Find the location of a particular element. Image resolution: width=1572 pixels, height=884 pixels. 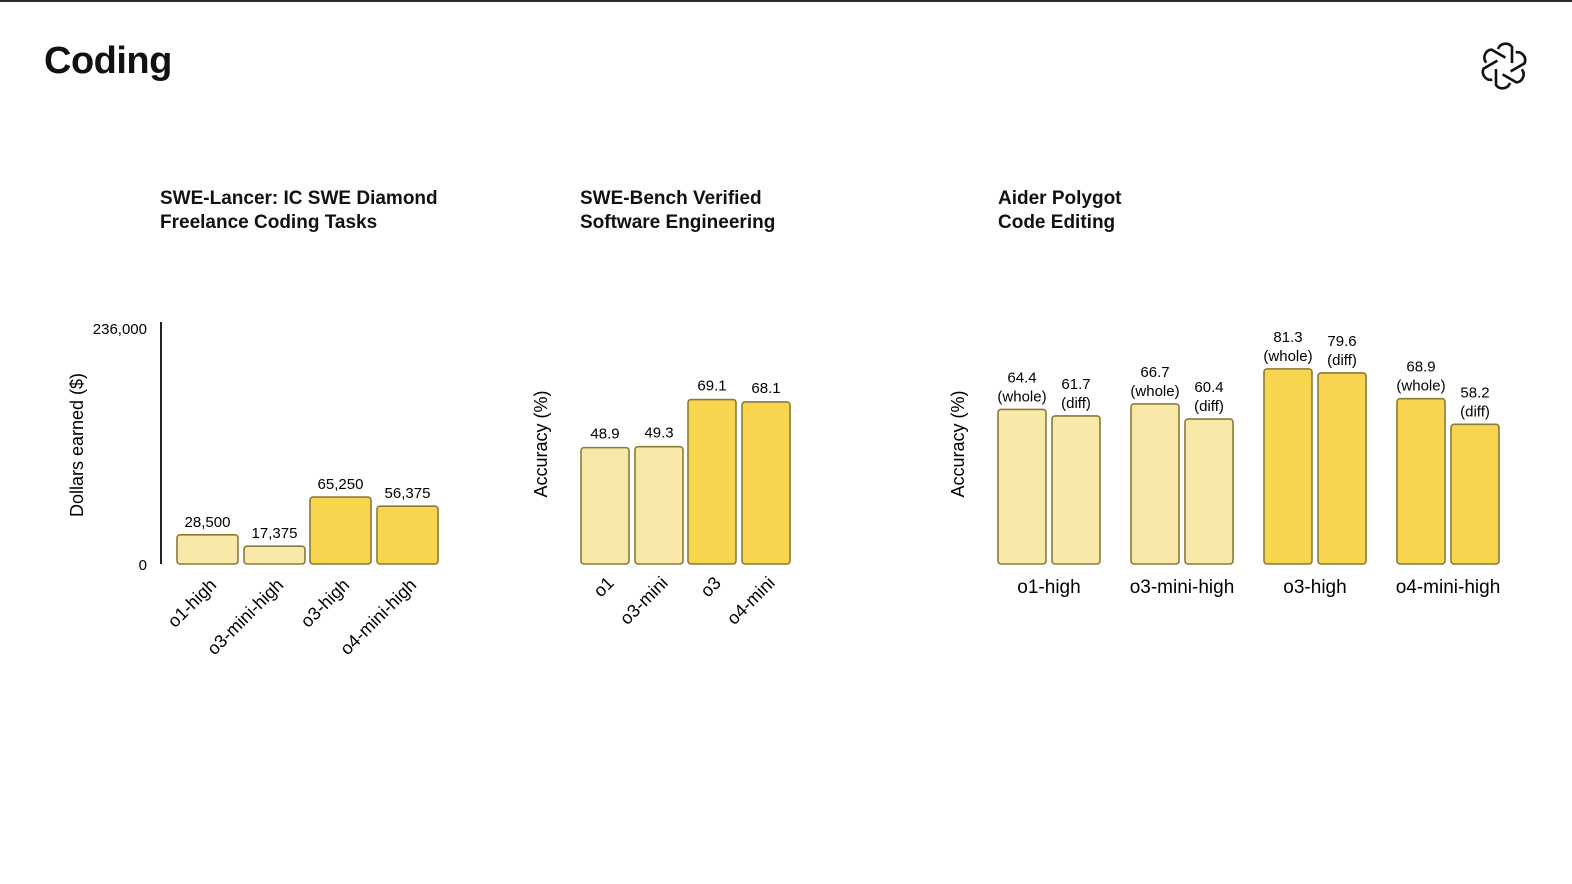

chart1-data-label: 28,500 is located at coordinates (208, 522).